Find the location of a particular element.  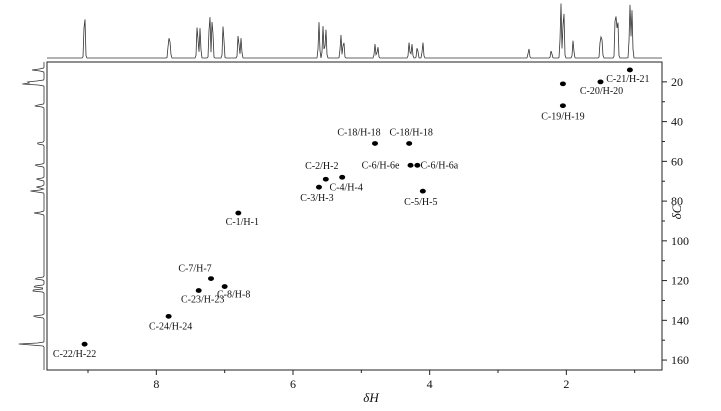

side-13c-spectrum is located at coordinates (32, 216).